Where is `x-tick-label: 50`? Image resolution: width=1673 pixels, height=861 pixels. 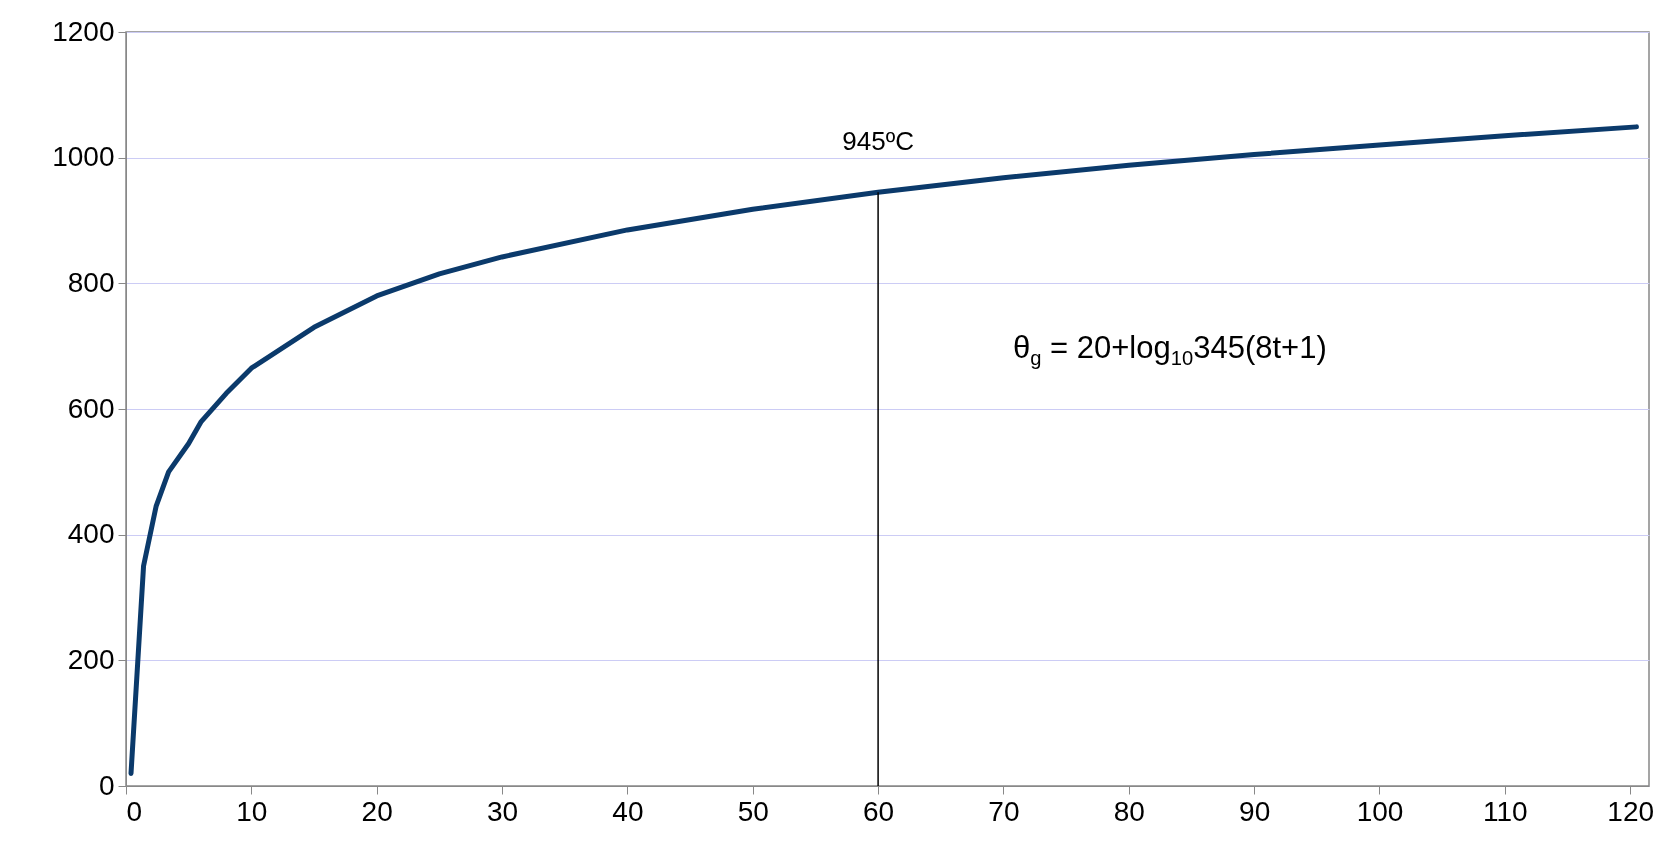
x-tick-label: 50 is located at coordinates (753, 811).